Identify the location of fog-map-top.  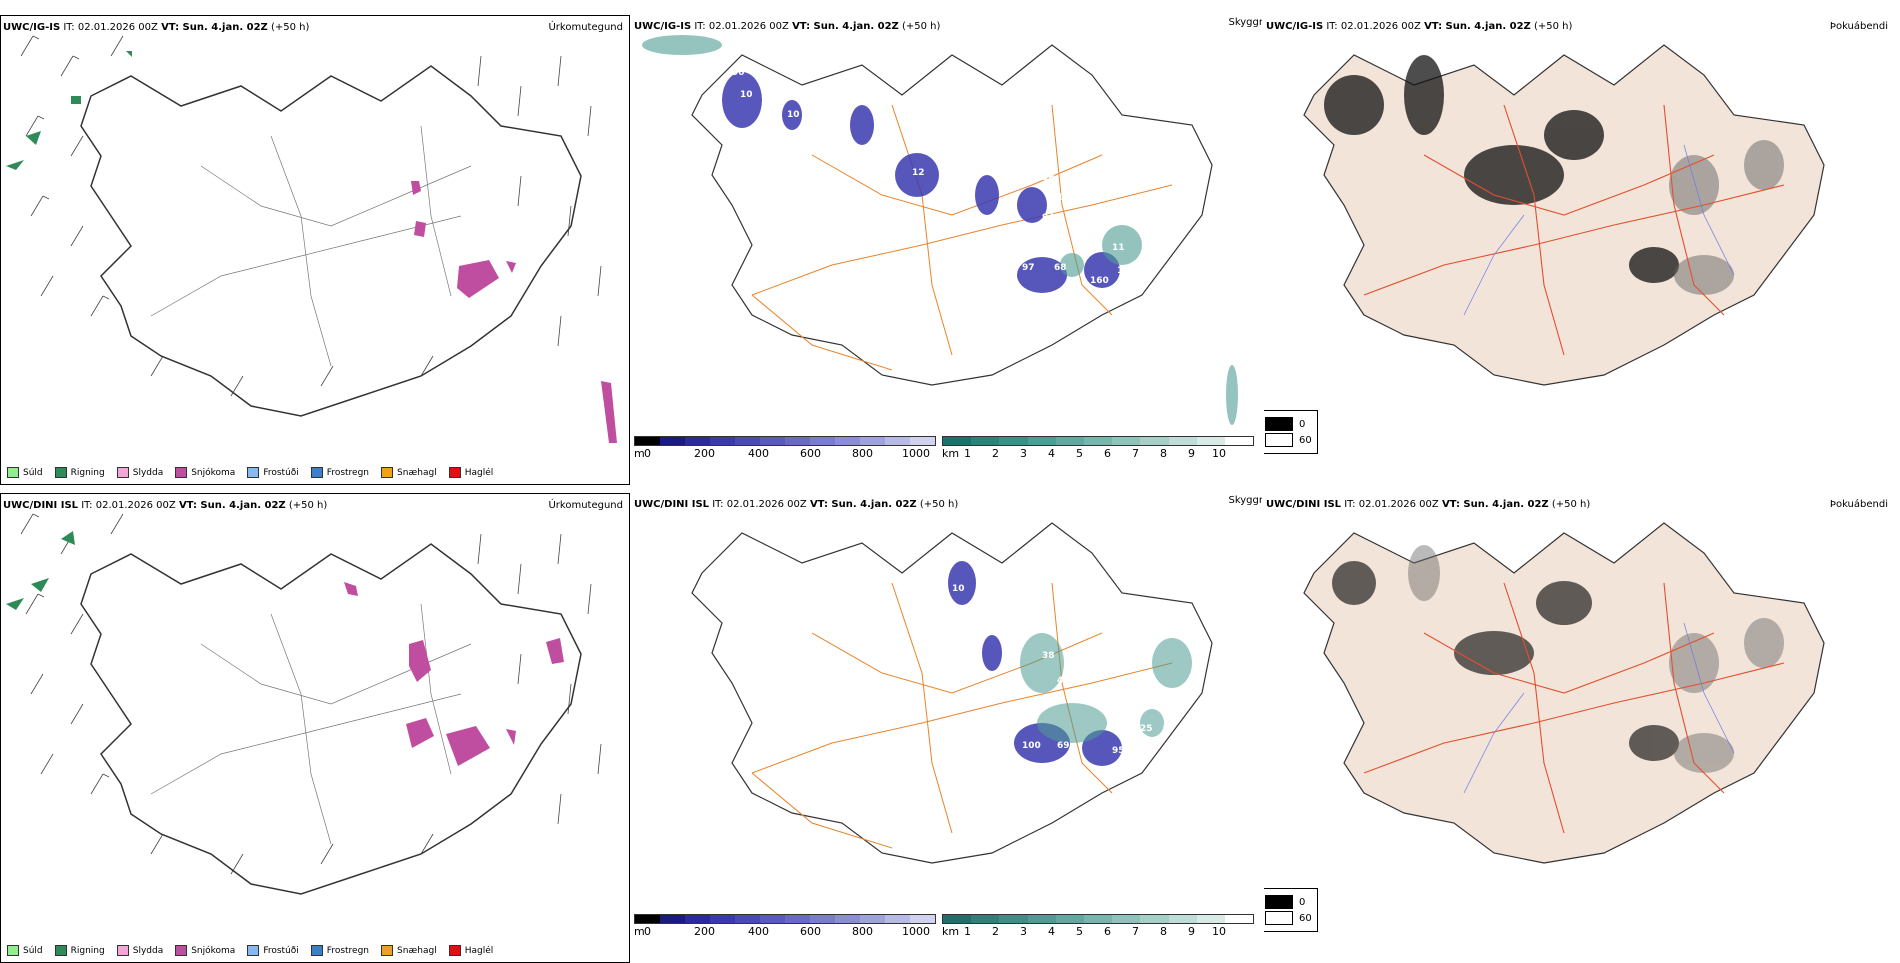
(1564, 215).